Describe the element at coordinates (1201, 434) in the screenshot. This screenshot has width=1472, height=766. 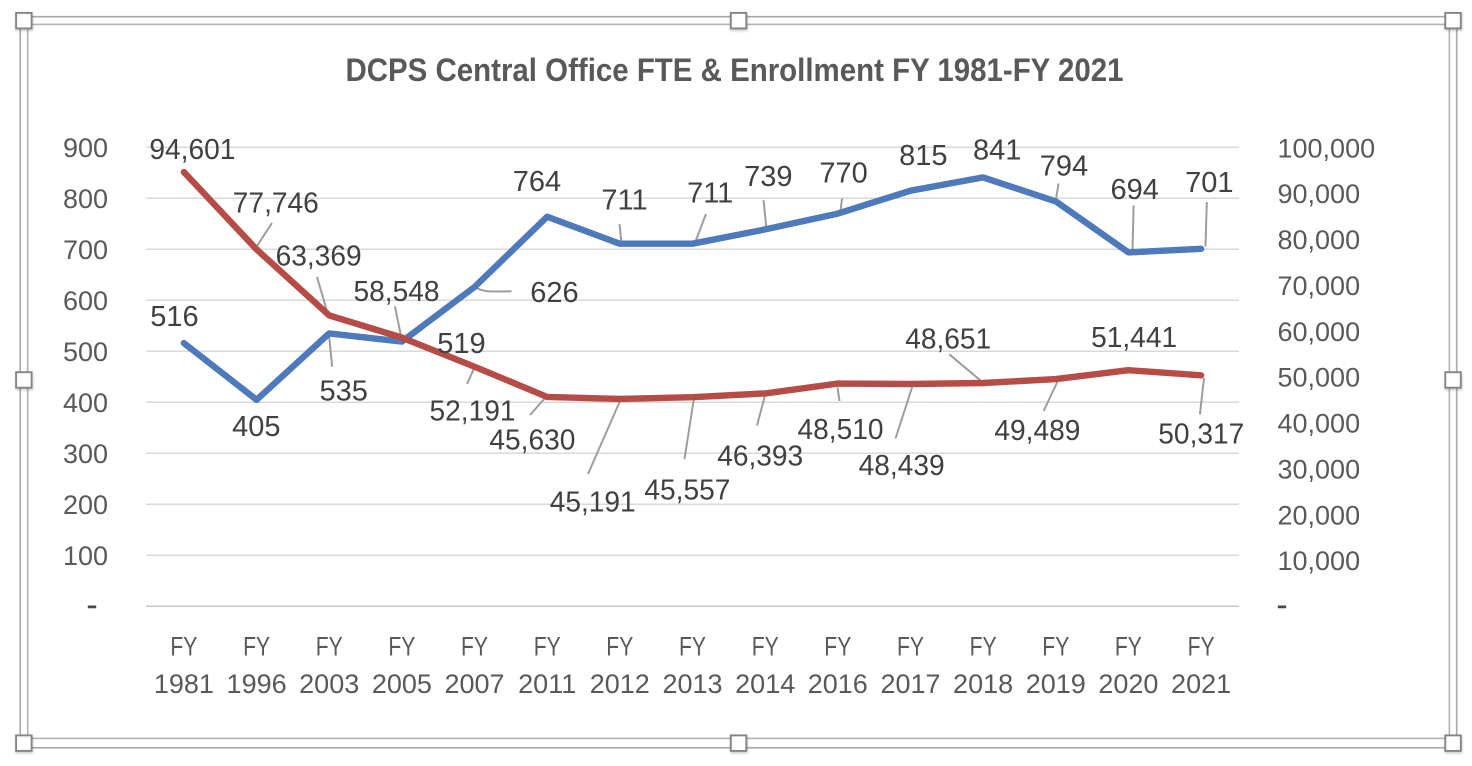
I see `svg-text: 50,317` at that location.